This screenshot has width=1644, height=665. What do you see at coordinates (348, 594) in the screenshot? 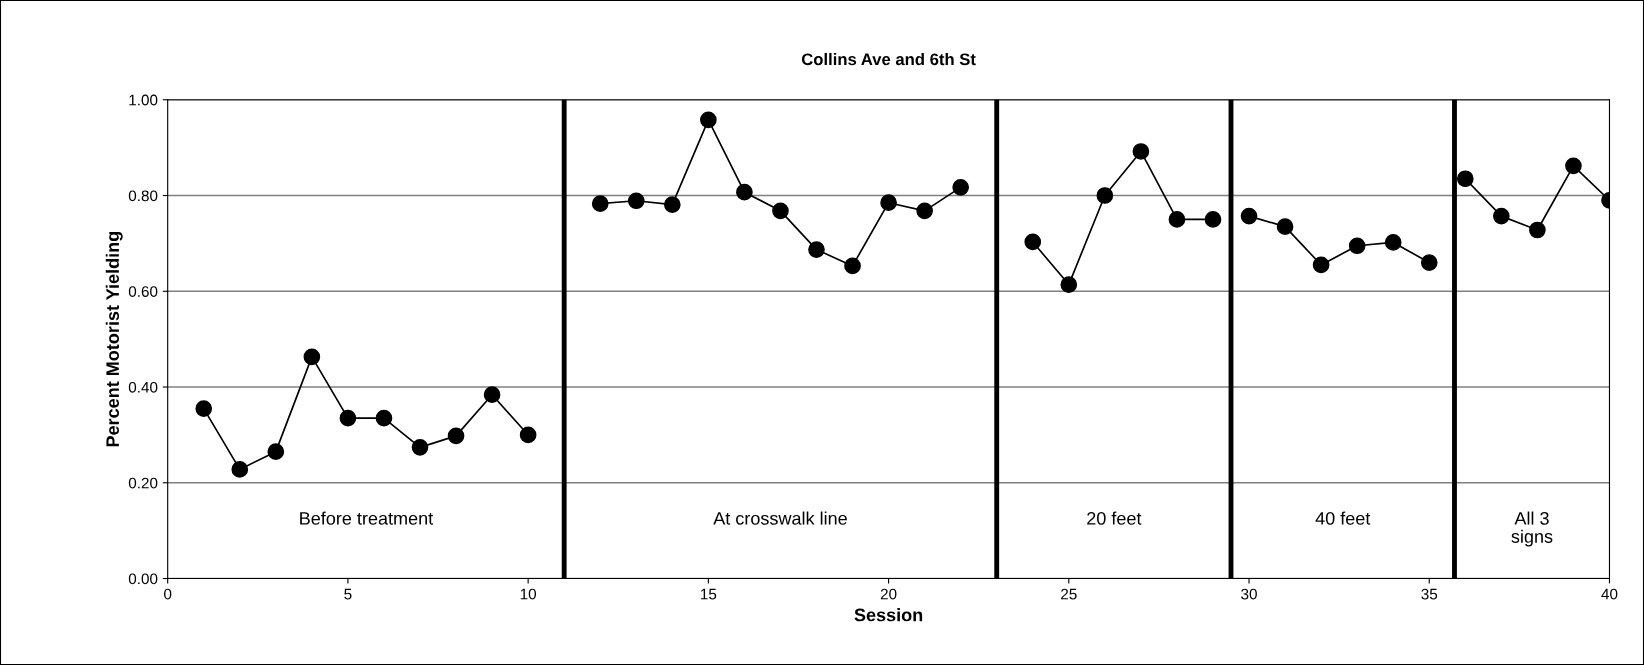
I see `x-tick-label: 5` at bounding box center [348, 594].